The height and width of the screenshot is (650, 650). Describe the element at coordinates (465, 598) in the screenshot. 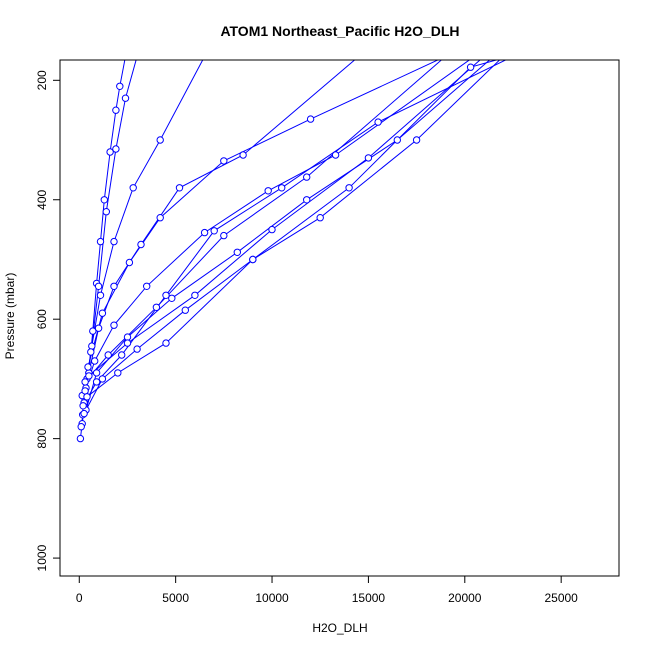

I see `x-tick-label: 20000` at that location.